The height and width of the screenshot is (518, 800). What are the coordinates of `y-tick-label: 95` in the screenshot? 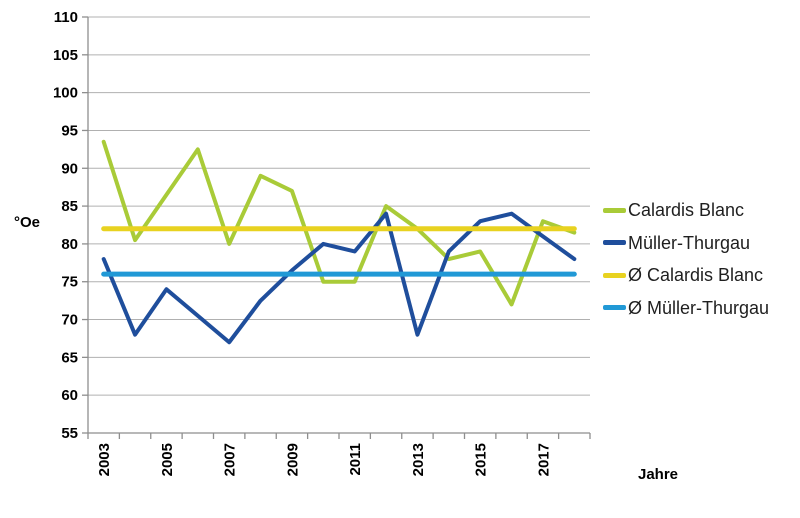 It's located at (69, 130).